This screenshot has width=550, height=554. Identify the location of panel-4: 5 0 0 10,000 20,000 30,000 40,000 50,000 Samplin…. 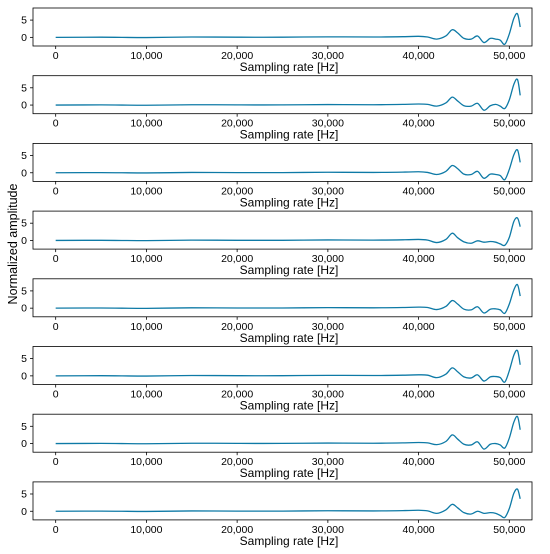
(277, 243).